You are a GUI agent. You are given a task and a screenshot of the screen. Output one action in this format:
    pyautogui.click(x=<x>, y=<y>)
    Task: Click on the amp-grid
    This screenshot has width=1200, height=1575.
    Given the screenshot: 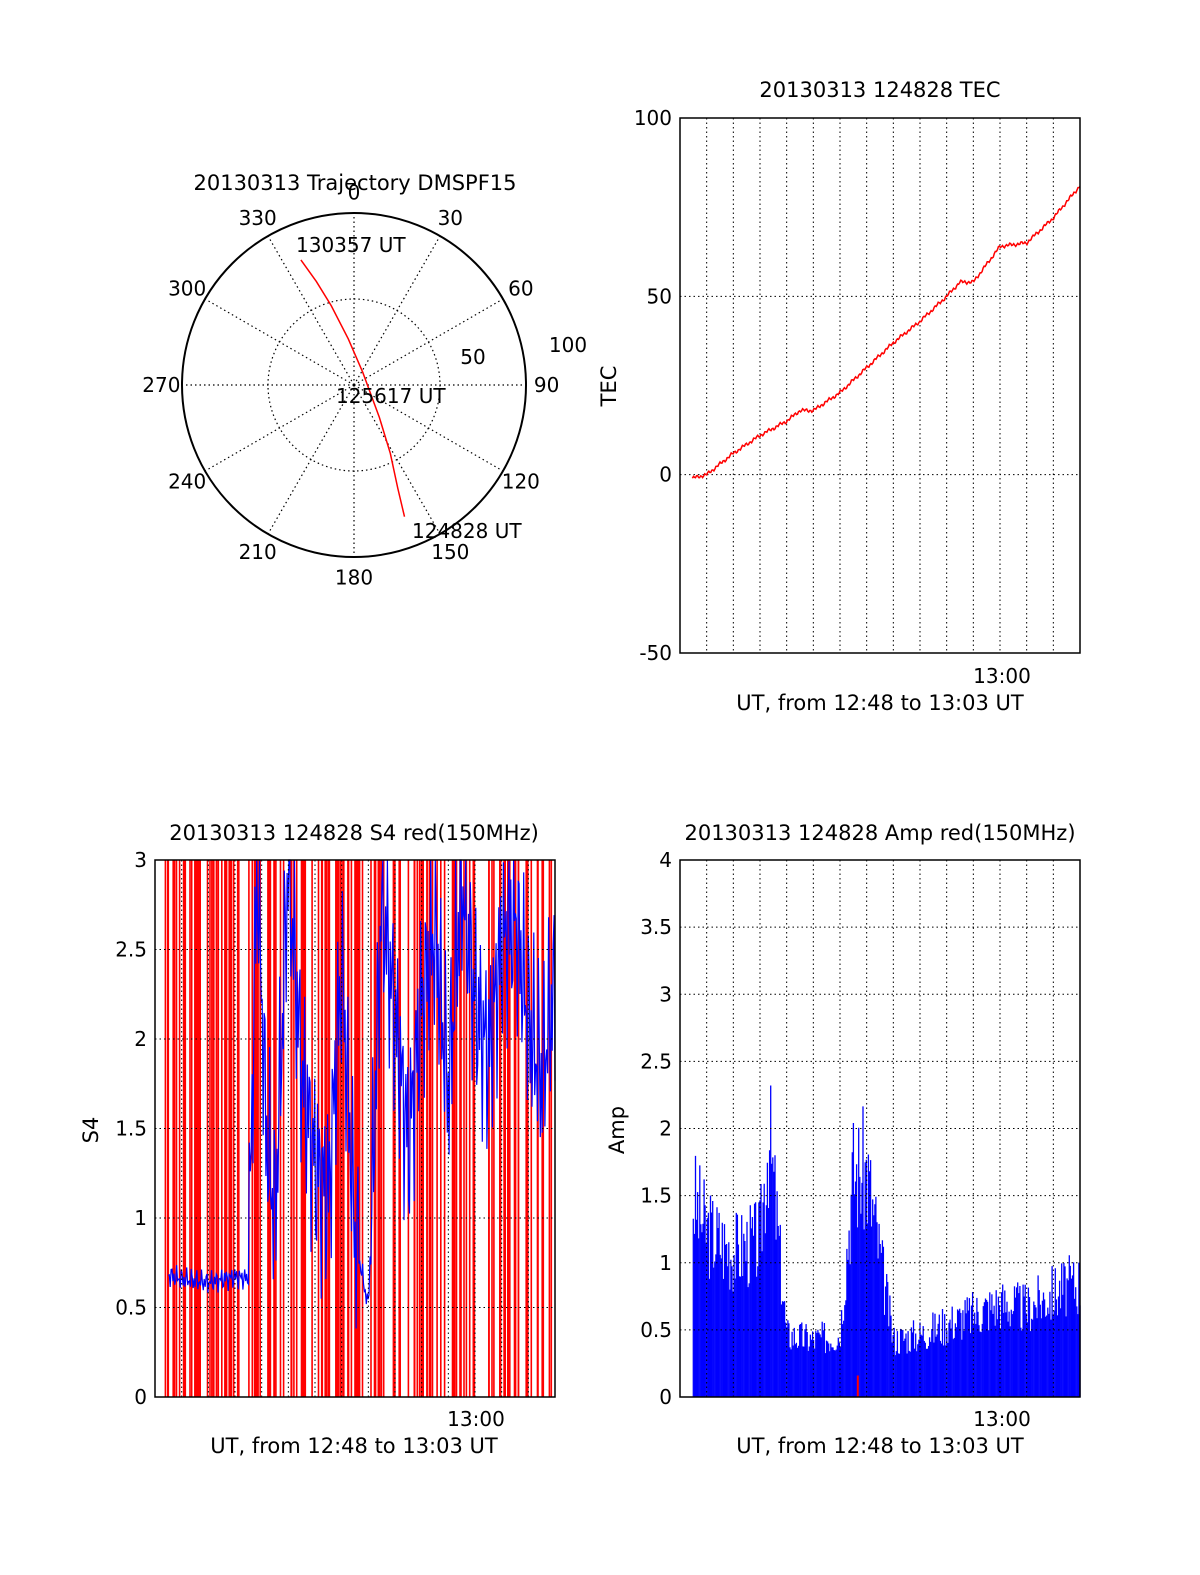 What is the action you would take?
    pyautogui.click(x=880, y=1128)
    